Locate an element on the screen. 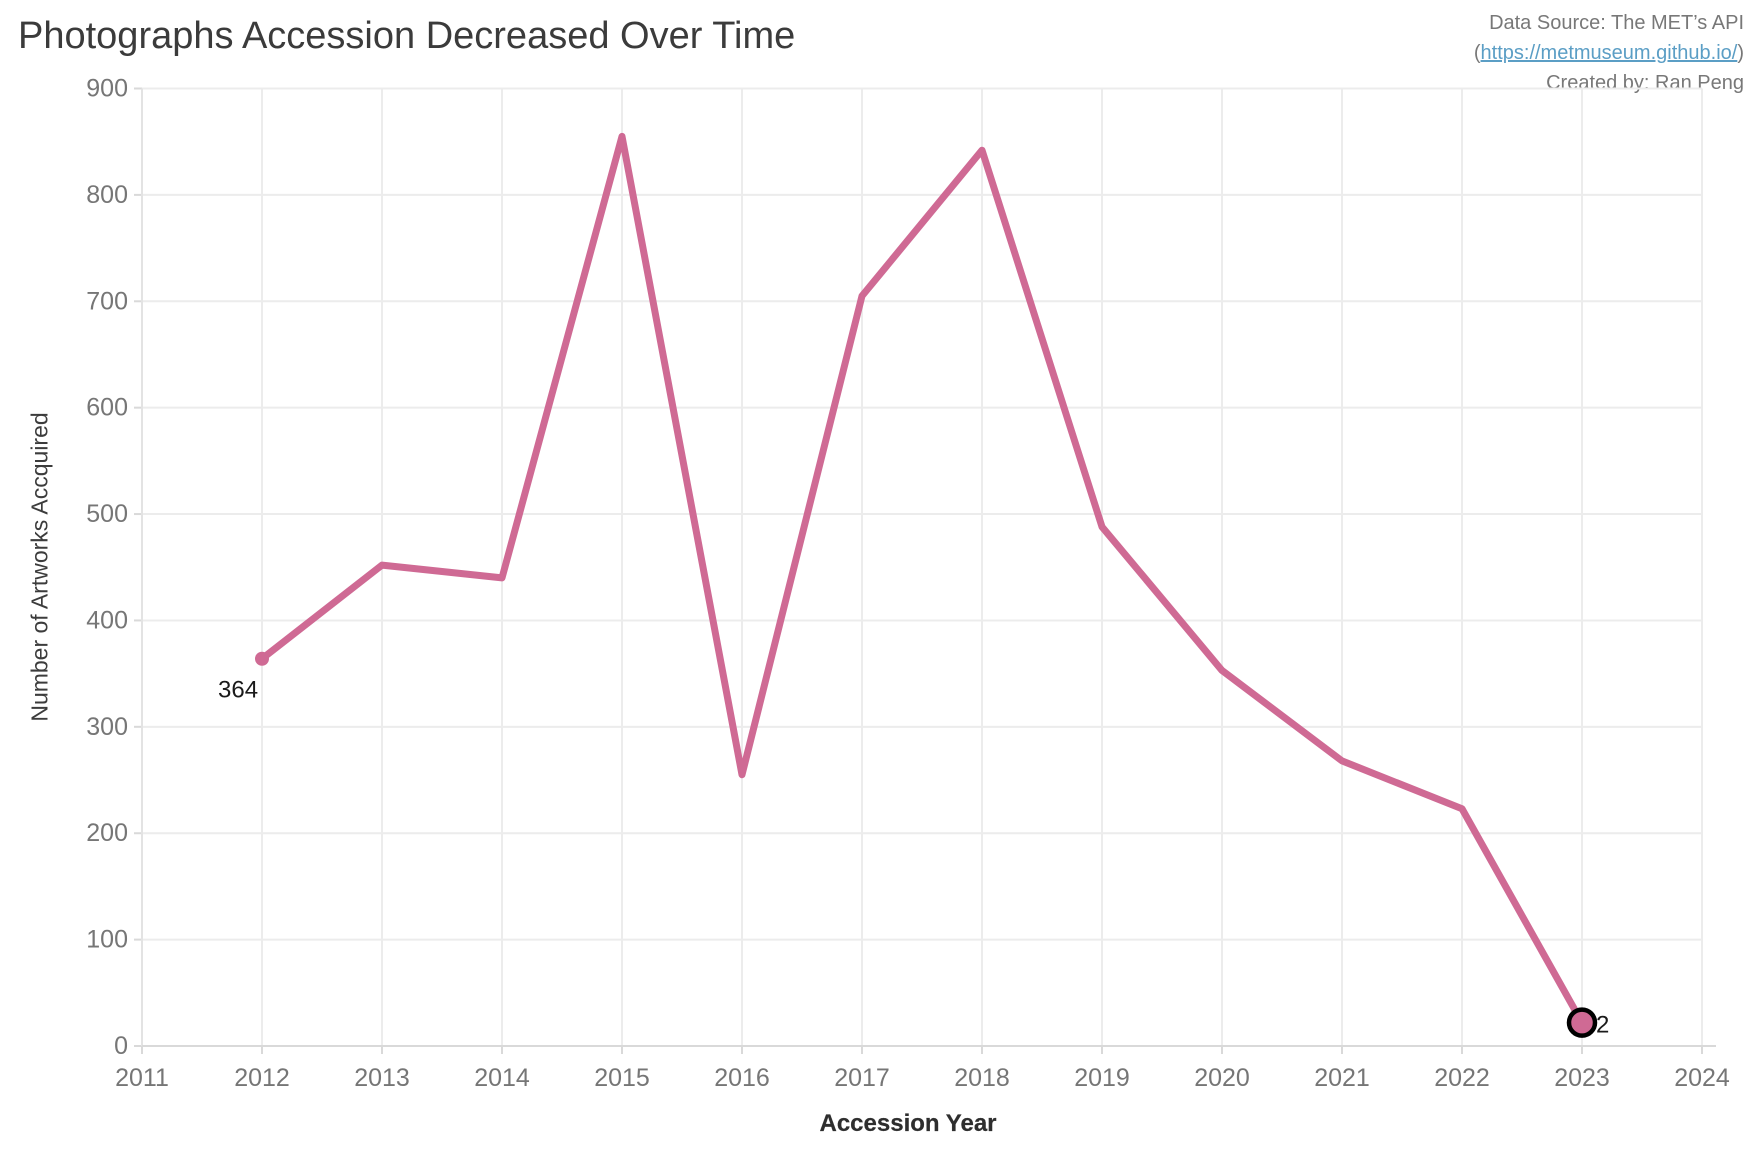 The height and width of the screenshot is (1162, 1760). x-tick-label: 2018 is located at coordinates (982, 1078).